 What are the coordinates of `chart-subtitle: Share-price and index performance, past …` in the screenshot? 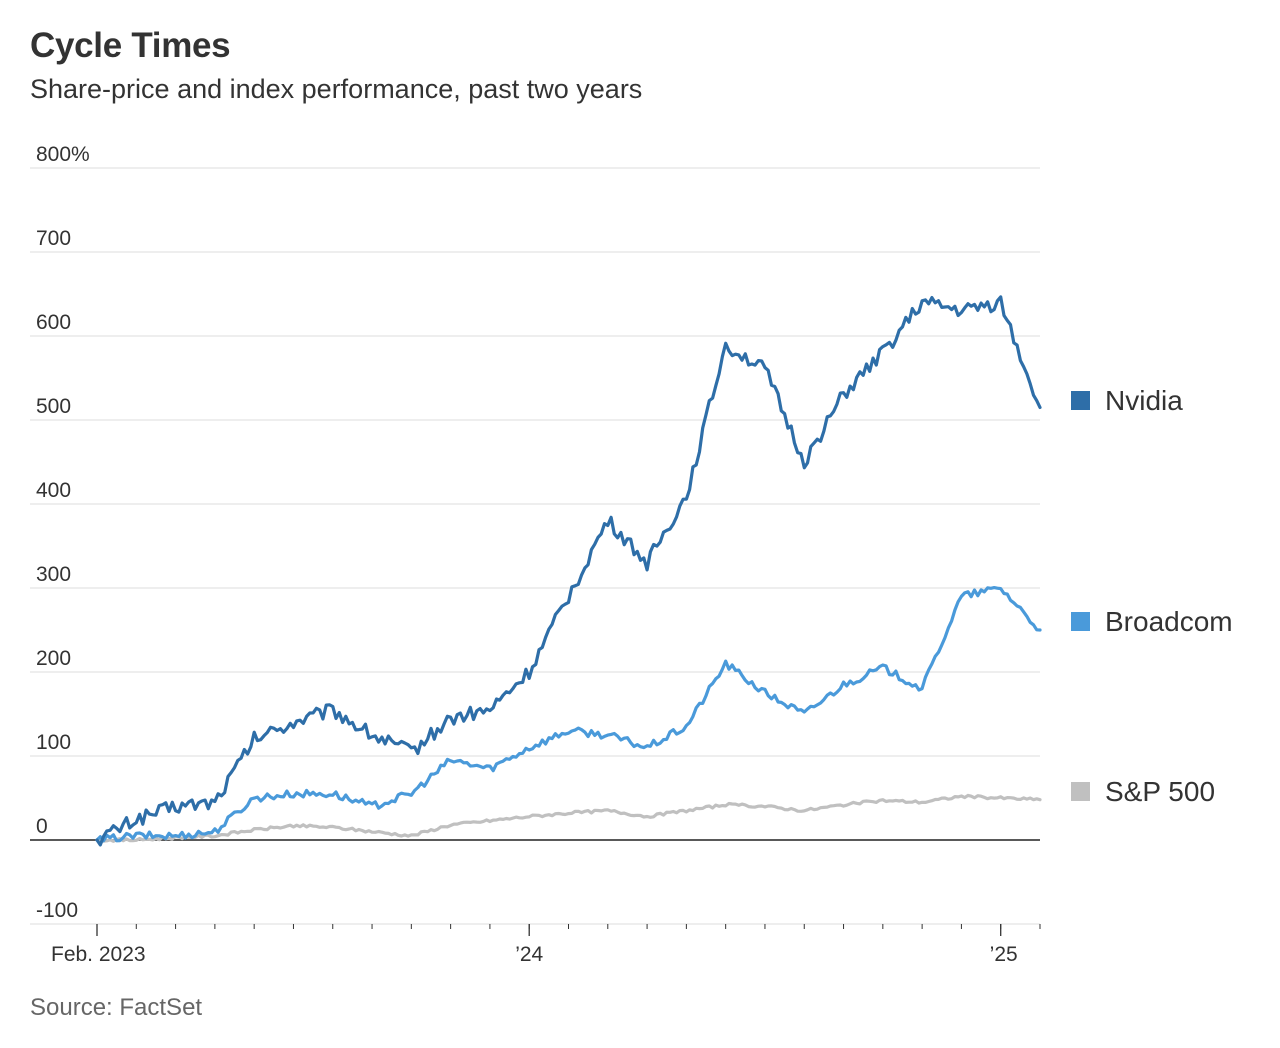 It's located at (336, 89).